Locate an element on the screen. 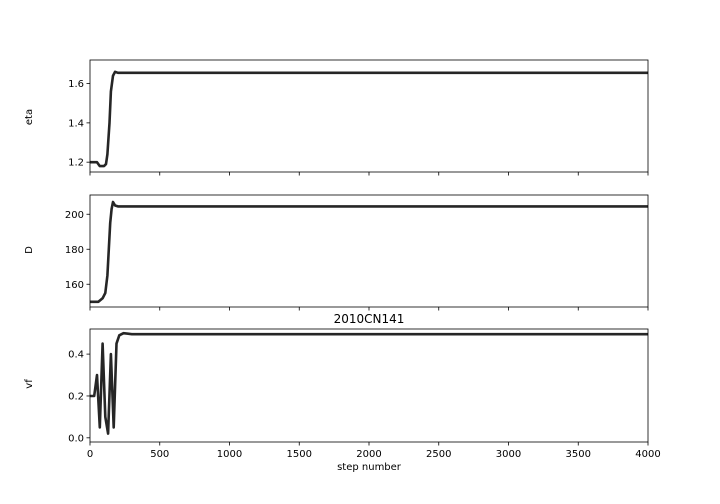 The width and height of the screenshot is (720, 504). xtick-label: 2000 is located at coordinates (368, 454).